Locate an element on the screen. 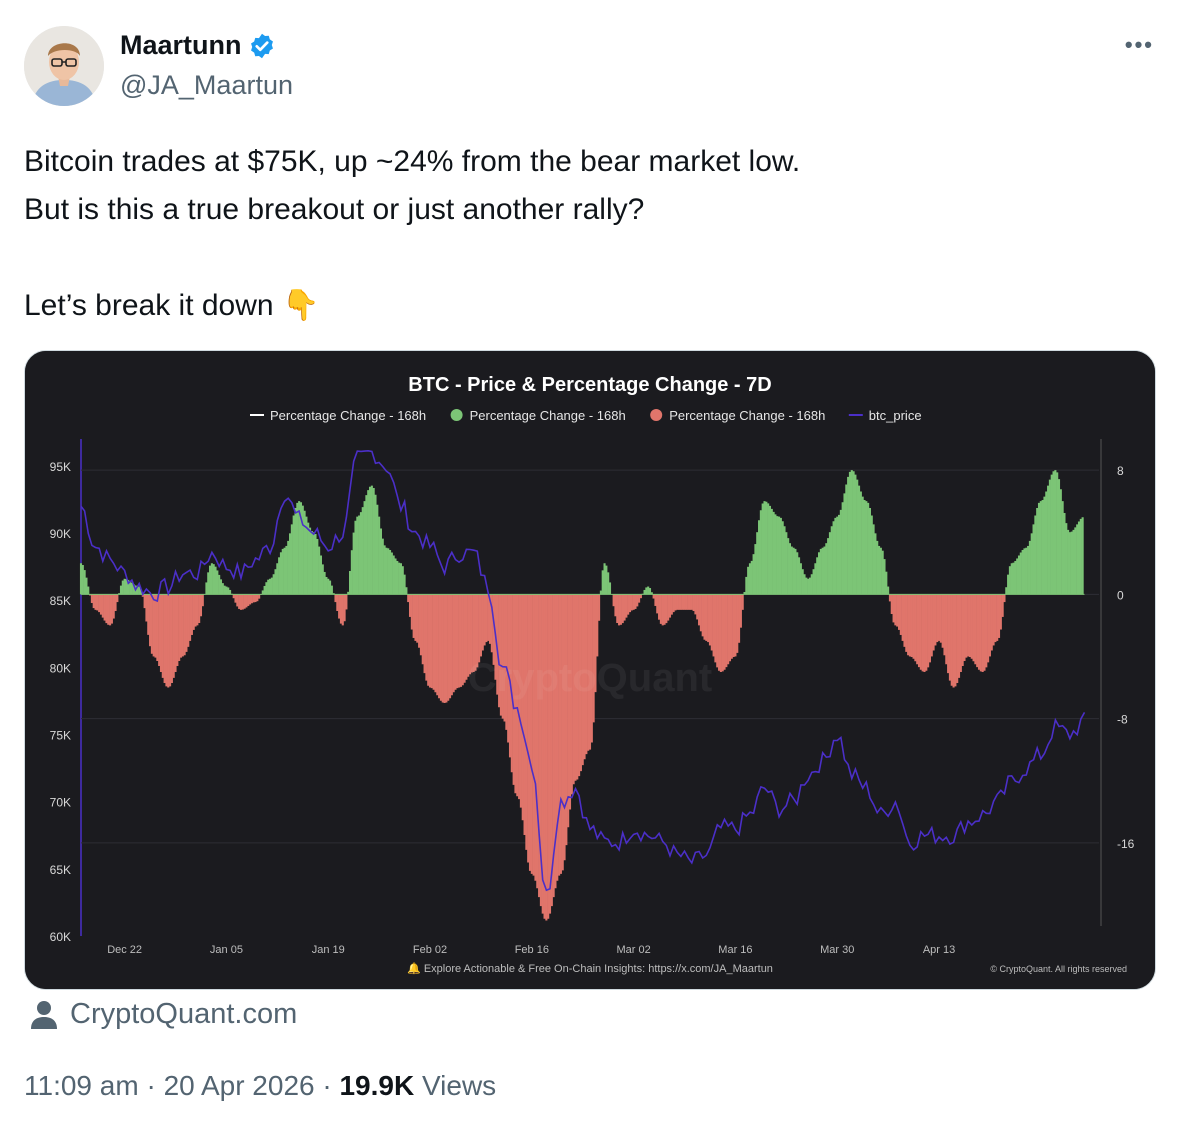 This screenshot has width=1184, height=1128. x-tick-label: Mar 02 is located at coordinates (634, 950).